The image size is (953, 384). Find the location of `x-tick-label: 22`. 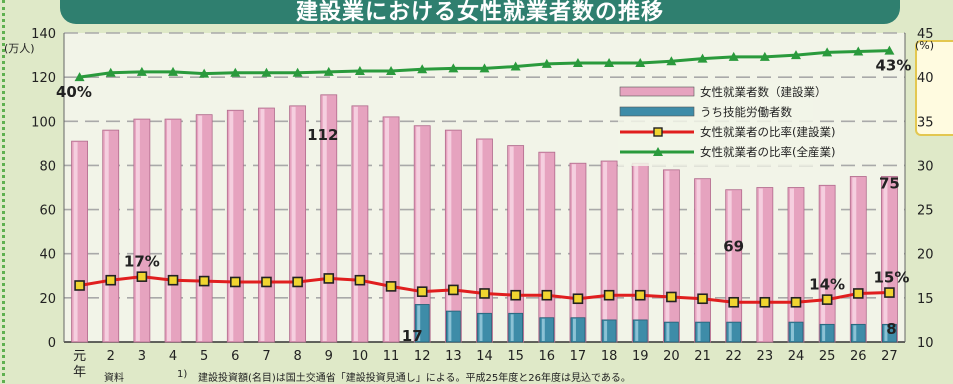

x-tick-label: 22 is located at coordinates (733, 356).